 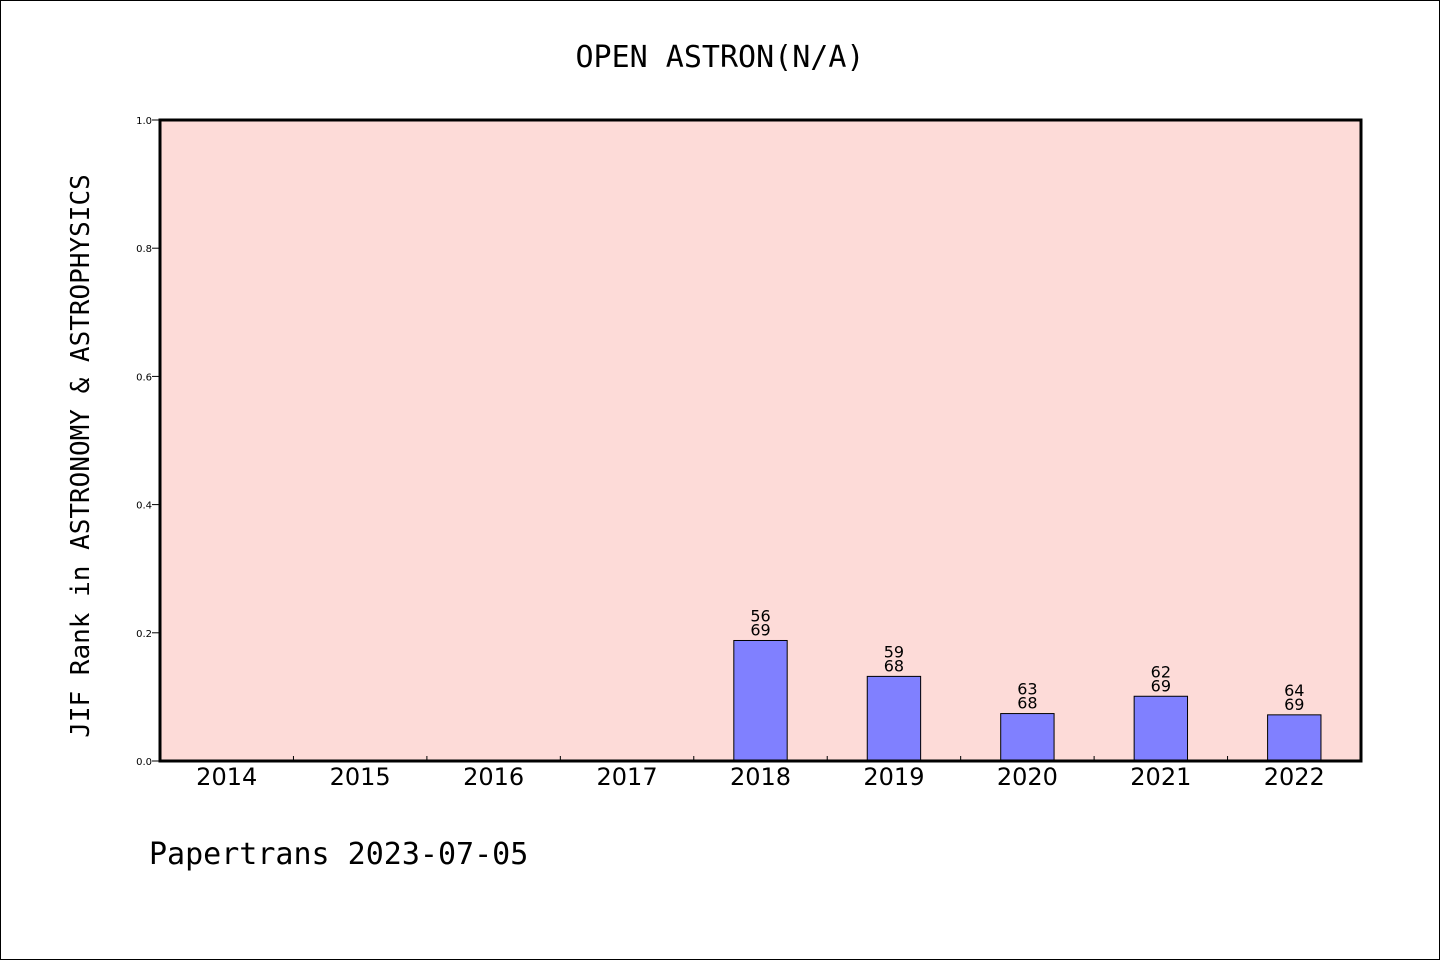 I want to click on bar-rank-label: 59, so click(x=894, y=651).